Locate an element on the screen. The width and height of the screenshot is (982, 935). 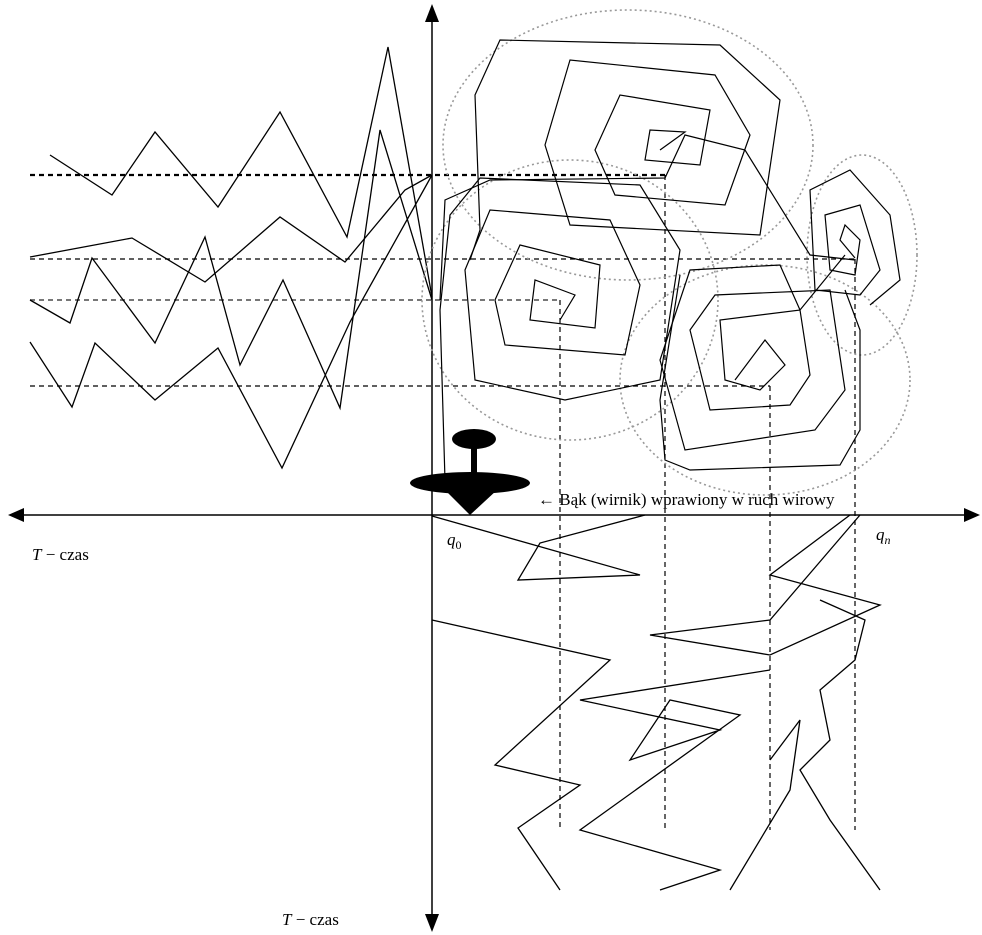
spinning-top-label: ← Bąk (wirnik) wprawiony w ruch wirowy is located at coordinates (686, 499).